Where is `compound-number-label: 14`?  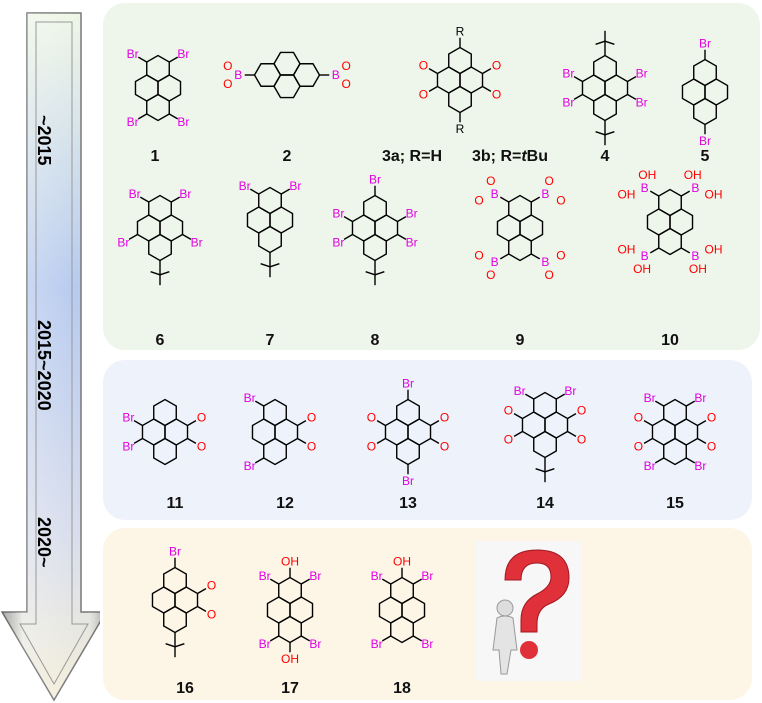 compound-number-label: 14 is located at coordinates (545, 503).